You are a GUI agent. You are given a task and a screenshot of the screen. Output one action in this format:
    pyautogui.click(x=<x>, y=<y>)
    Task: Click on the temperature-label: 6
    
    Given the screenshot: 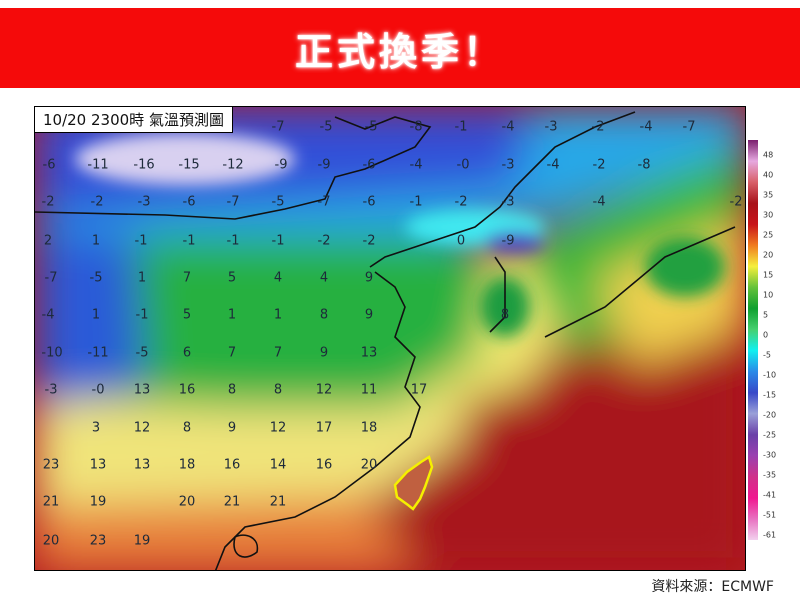 What is the action you would take?
    pyautogui.click(x=187, y=353)
    